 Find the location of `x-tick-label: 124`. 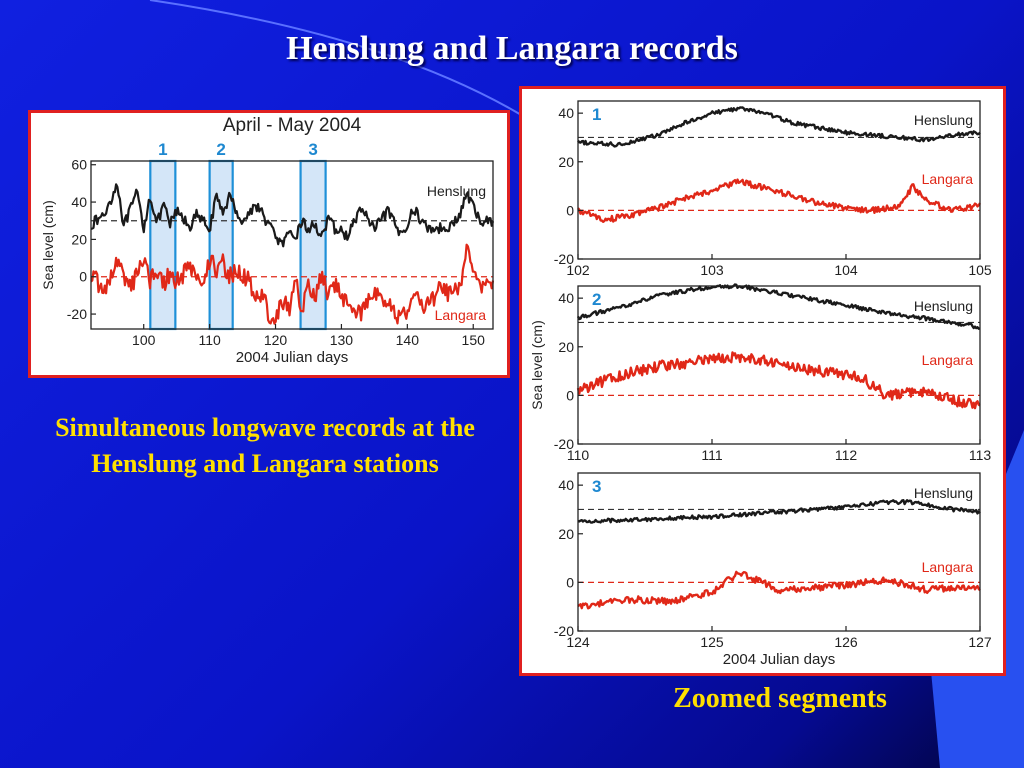

x-tick-label: 124 is located at coordinates (578, 642).